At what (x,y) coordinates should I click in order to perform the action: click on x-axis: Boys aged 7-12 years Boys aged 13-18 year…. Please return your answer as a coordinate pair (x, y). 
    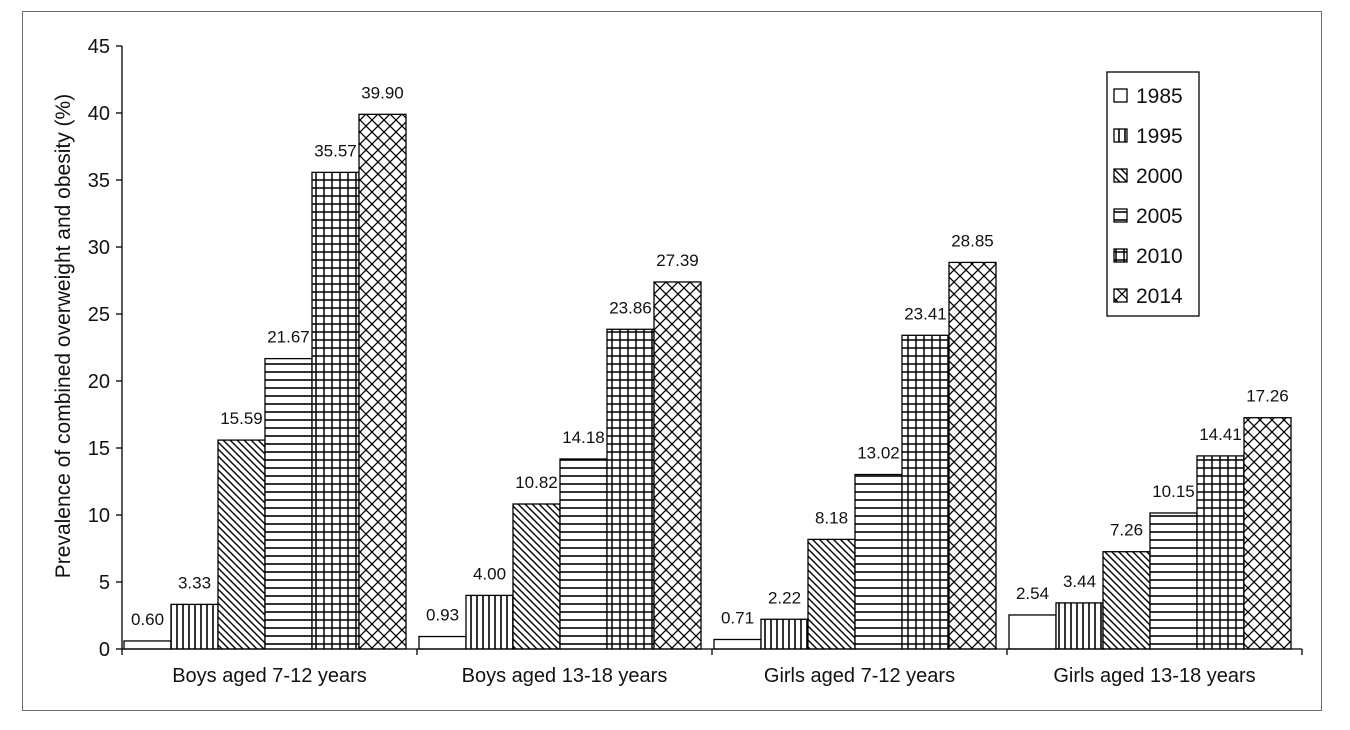
    Looking at the image, I should click on (712, 667).